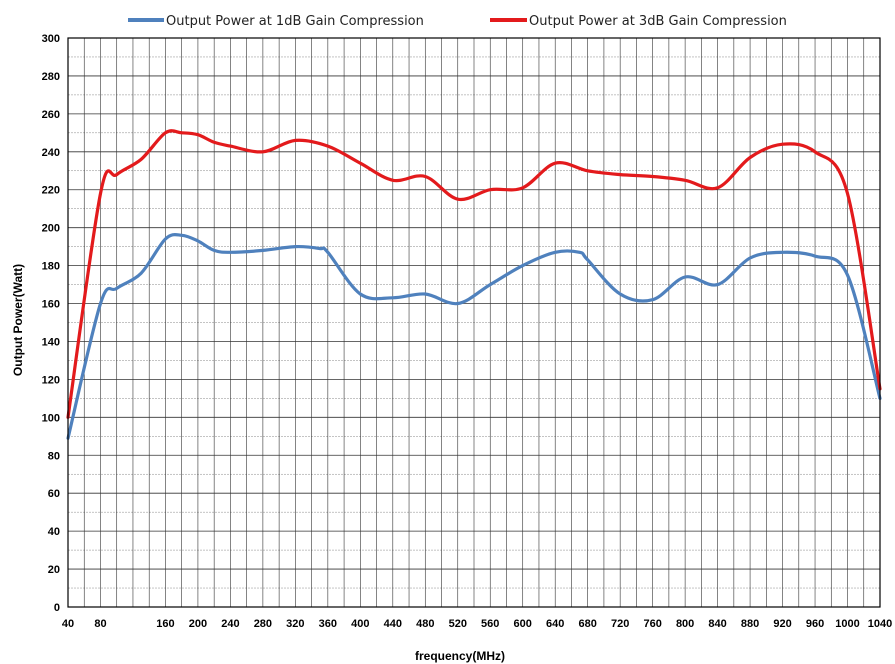 This screenshot has height=664, width=895. What do you see at coordinates (100, 624) in the screenshot?
I see `x-tick-label: 80` at bounding box center [100, 624].